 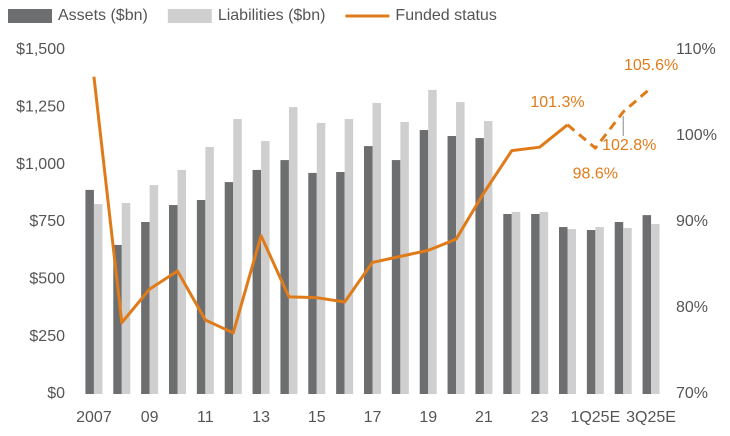 I want to click on x-tick-label: 3Q25E, so click(x=651, y=417).